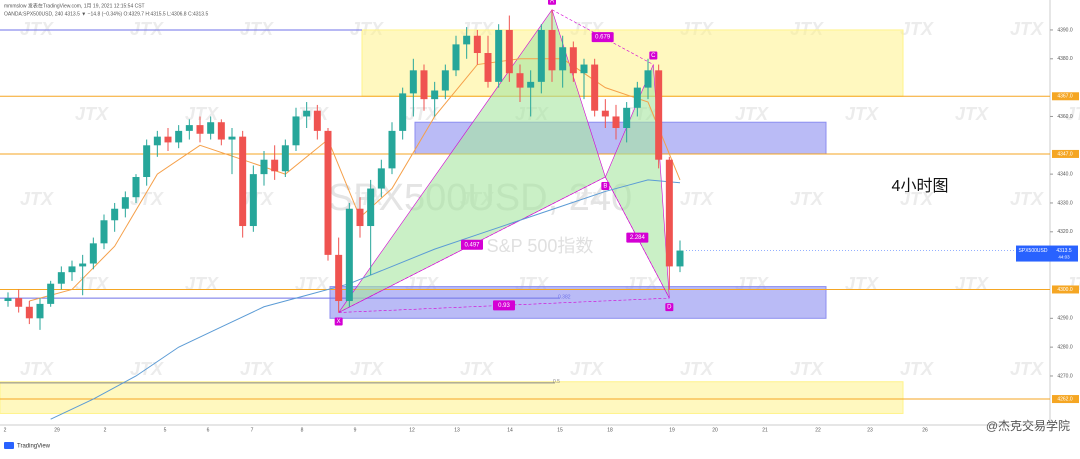  Describe the element at coordinates (9, 445) in the screenshot. I see `logo-icon` at that location.